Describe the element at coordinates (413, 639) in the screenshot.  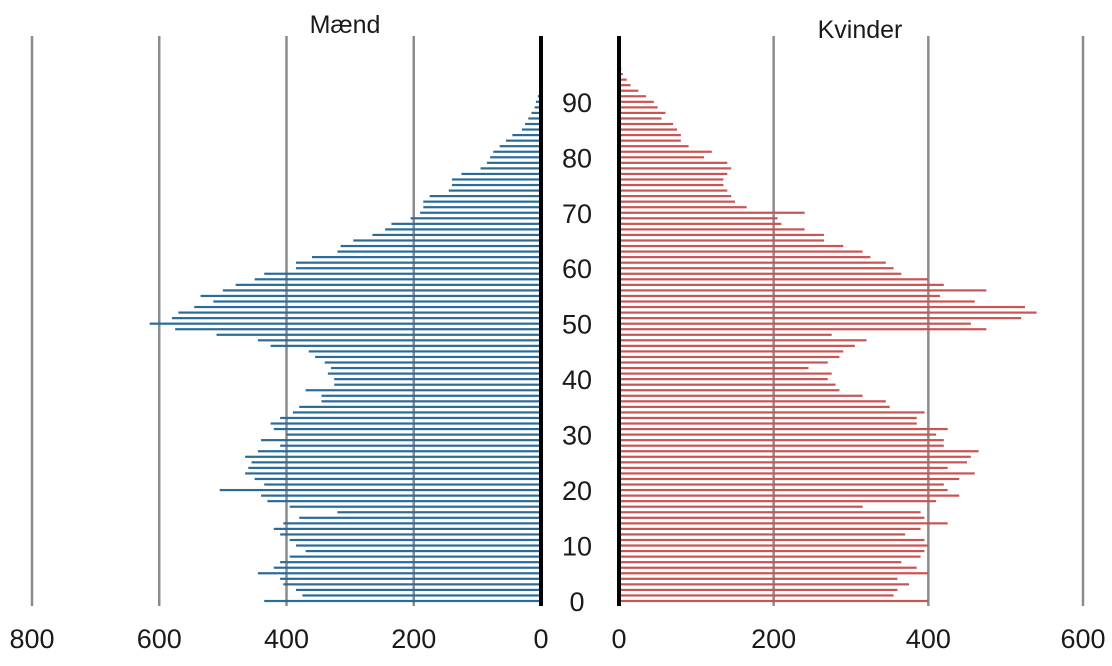
I see `maend-x-tick-label: 200` at that location.